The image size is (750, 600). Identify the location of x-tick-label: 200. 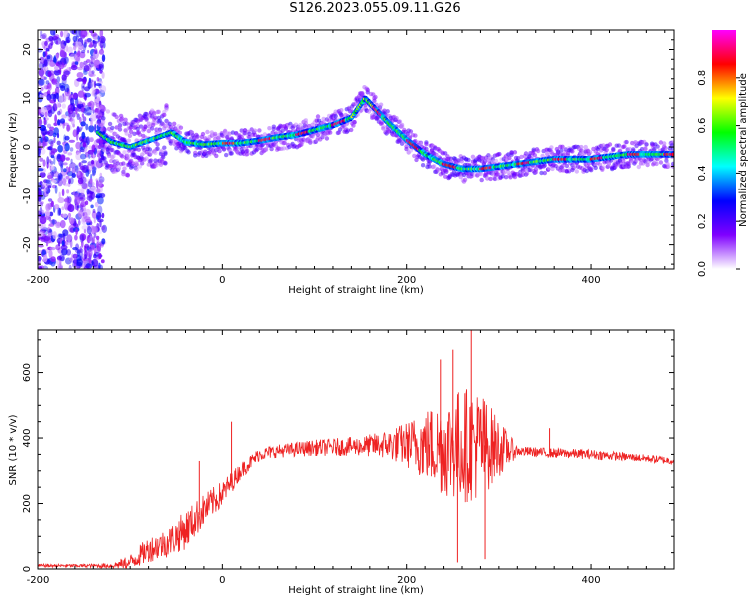
(406, 280).